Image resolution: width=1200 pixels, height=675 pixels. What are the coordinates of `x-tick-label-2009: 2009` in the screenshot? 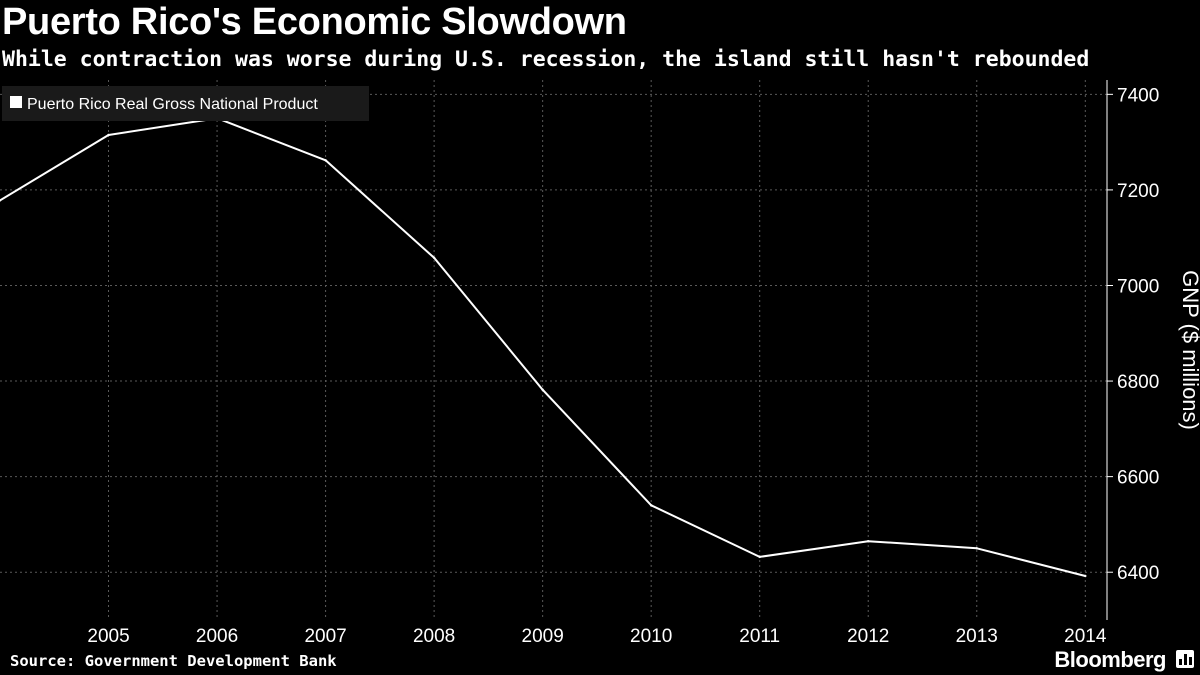 It's located at (543, 636).